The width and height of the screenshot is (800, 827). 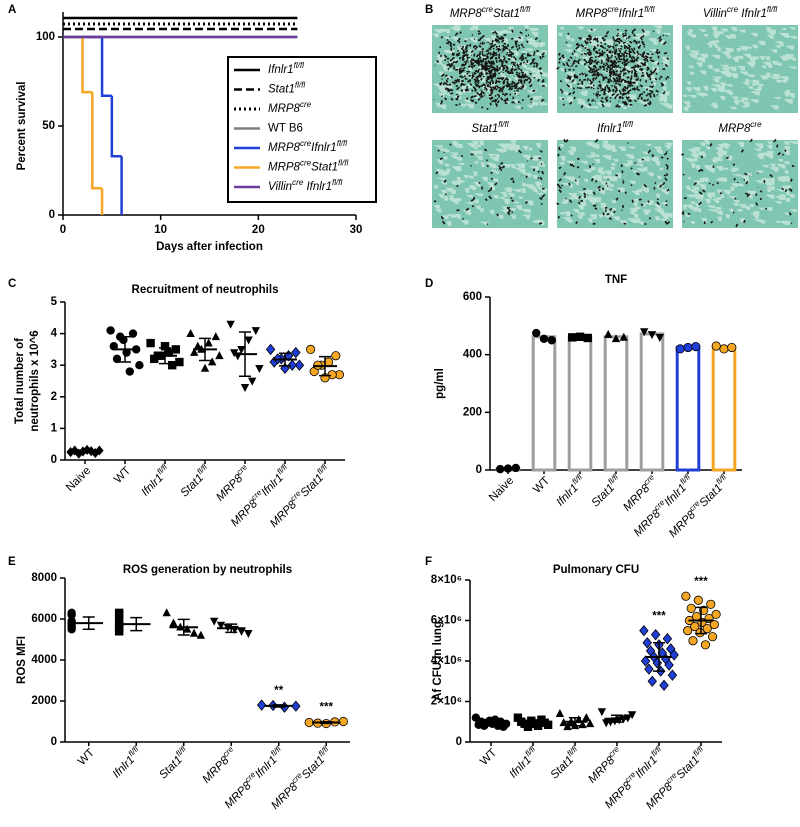 I want to click on y-tick-label: 200, so click(x=472, y=412).